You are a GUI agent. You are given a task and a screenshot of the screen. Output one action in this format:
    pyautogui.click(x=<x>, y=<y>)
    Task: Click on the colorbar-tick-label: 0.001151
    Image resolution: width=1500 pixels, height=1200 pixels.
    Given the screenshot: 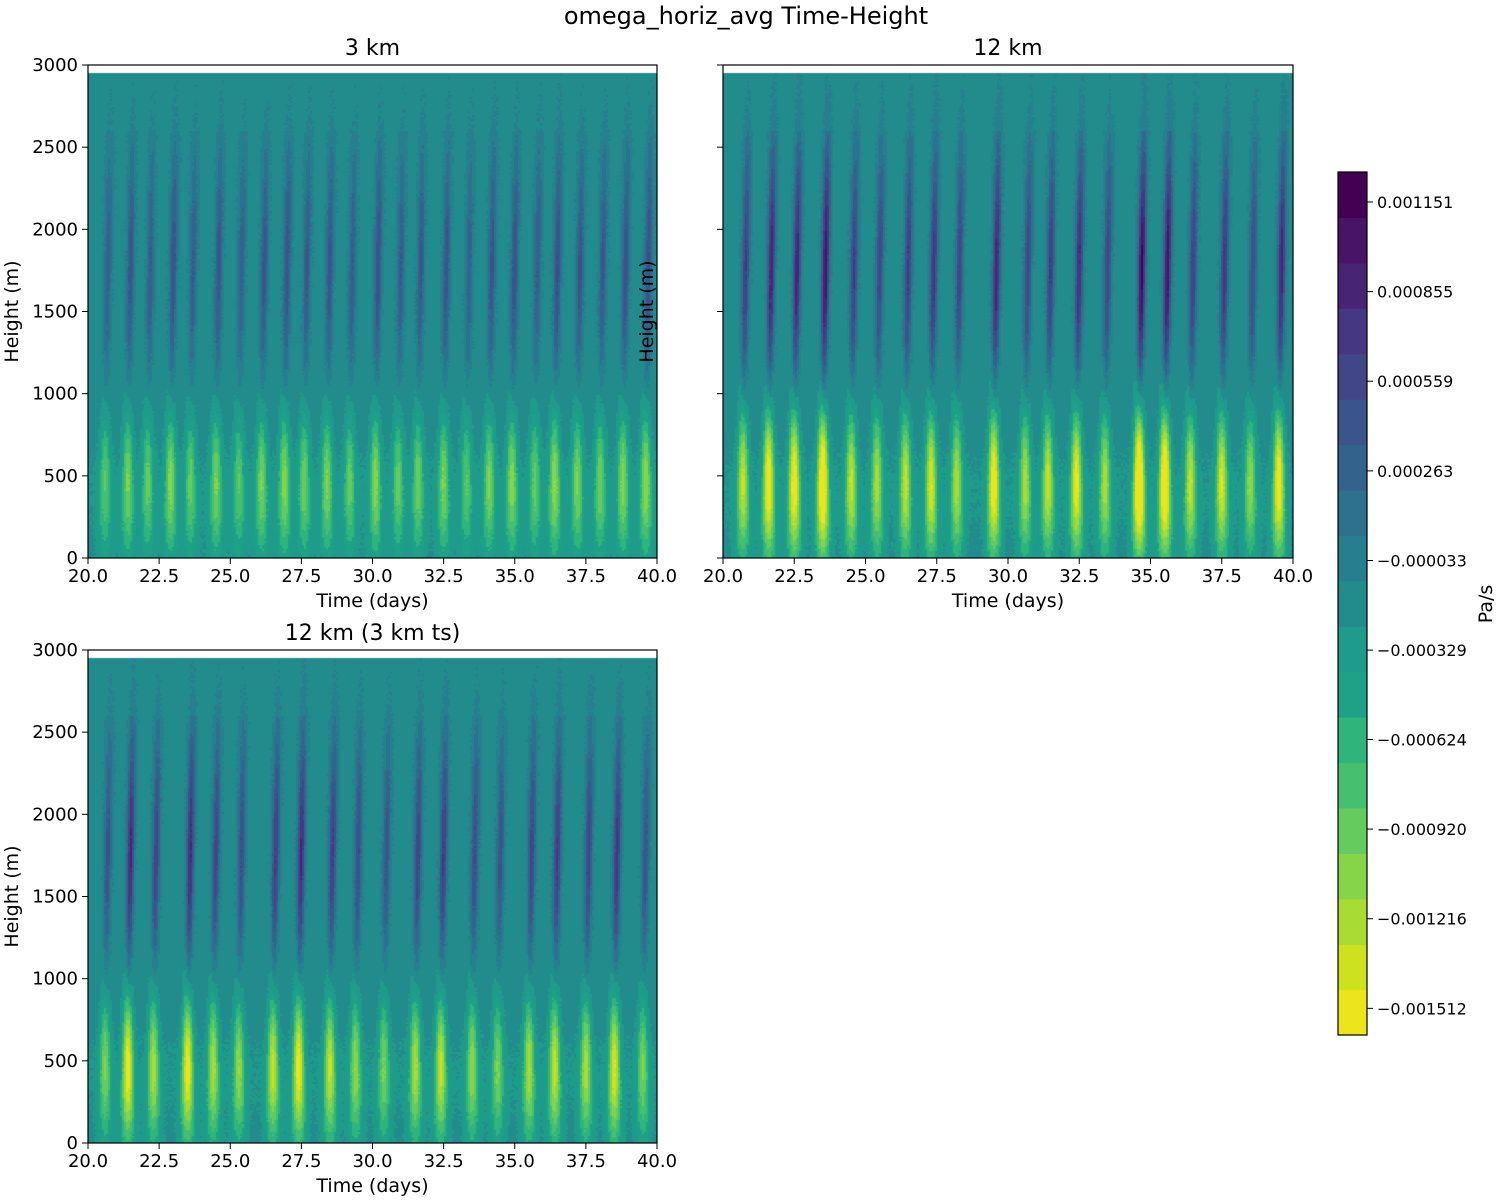 What is the action you would take?
    pyautogui.click(x=1415, y=202)
    